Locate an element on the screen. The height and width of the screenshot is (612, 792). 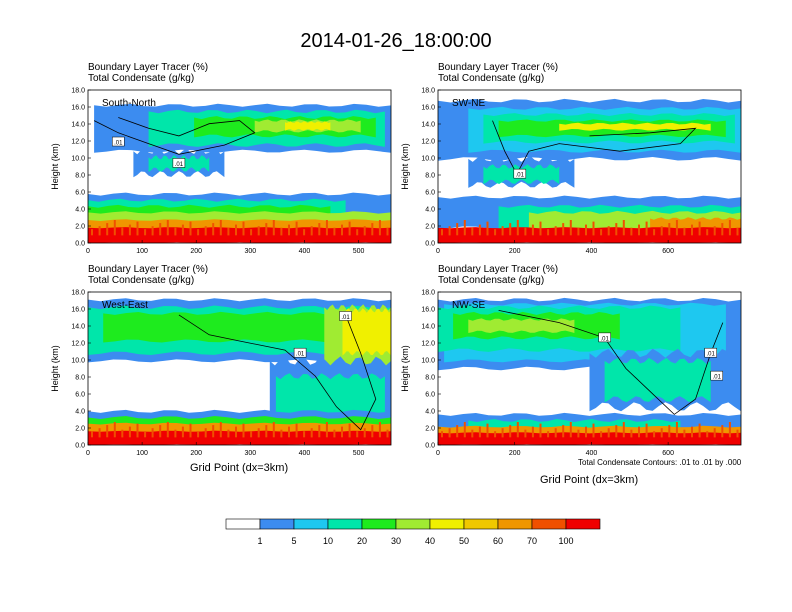
cross-section-label: South-North is located at coordinates (129, 103).